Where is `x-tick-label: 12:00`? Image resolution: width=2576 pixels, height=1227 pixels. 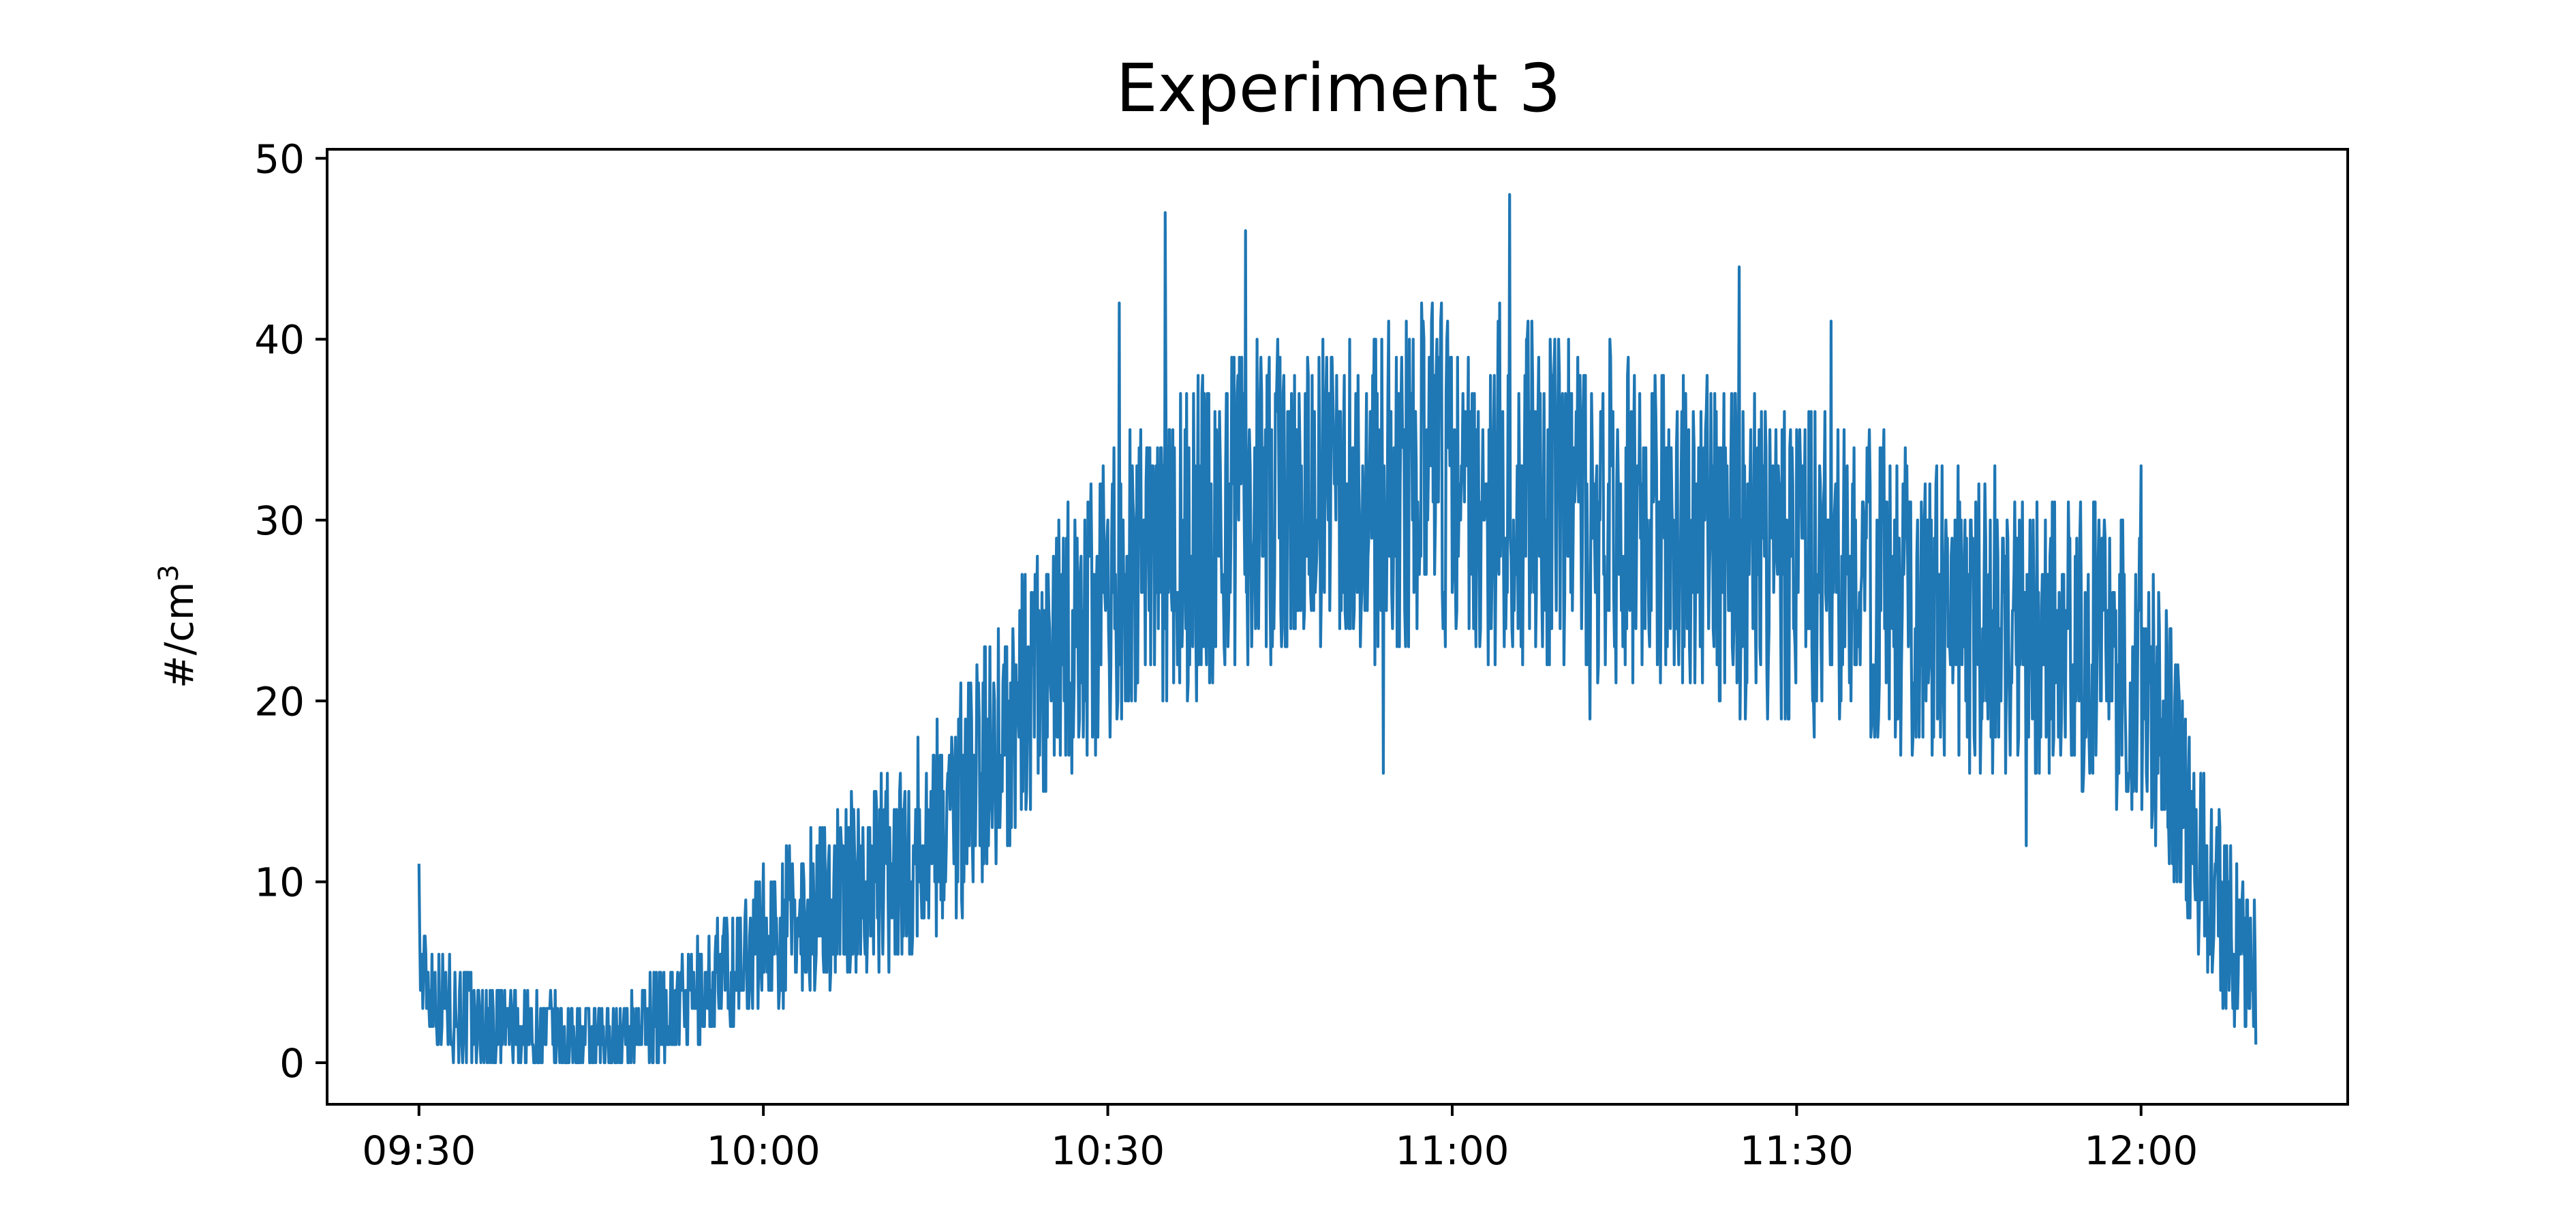
x-tick-label: 12:00 is located at coordinates (2141, 1150).